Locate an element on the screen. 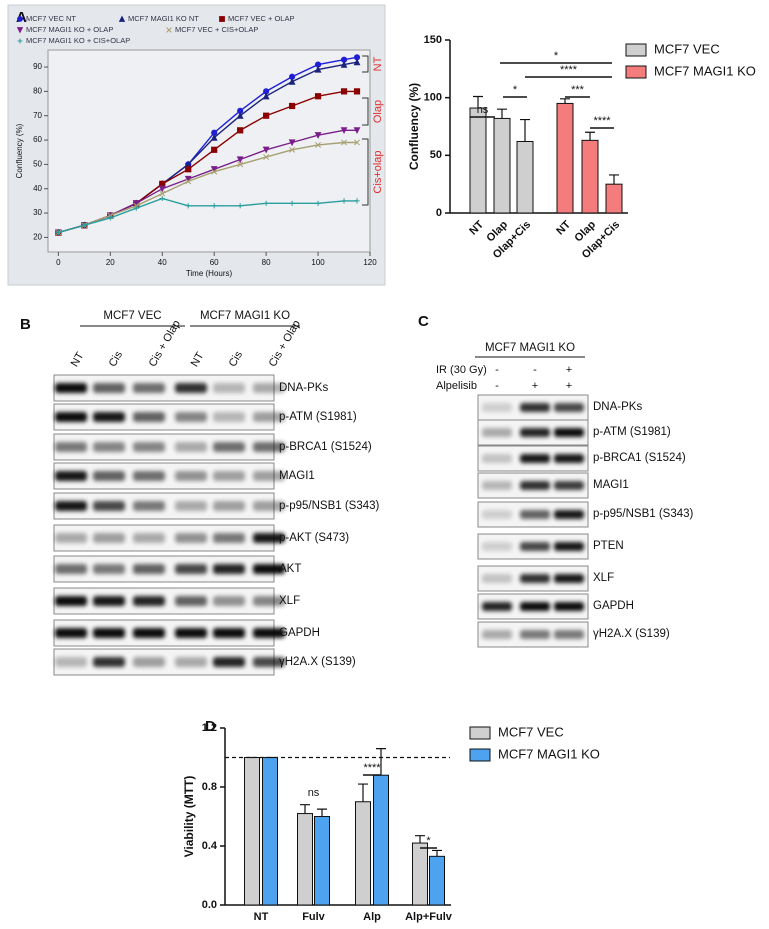  legend-label: MCF7 VEC is located at coordinates (687, 48).